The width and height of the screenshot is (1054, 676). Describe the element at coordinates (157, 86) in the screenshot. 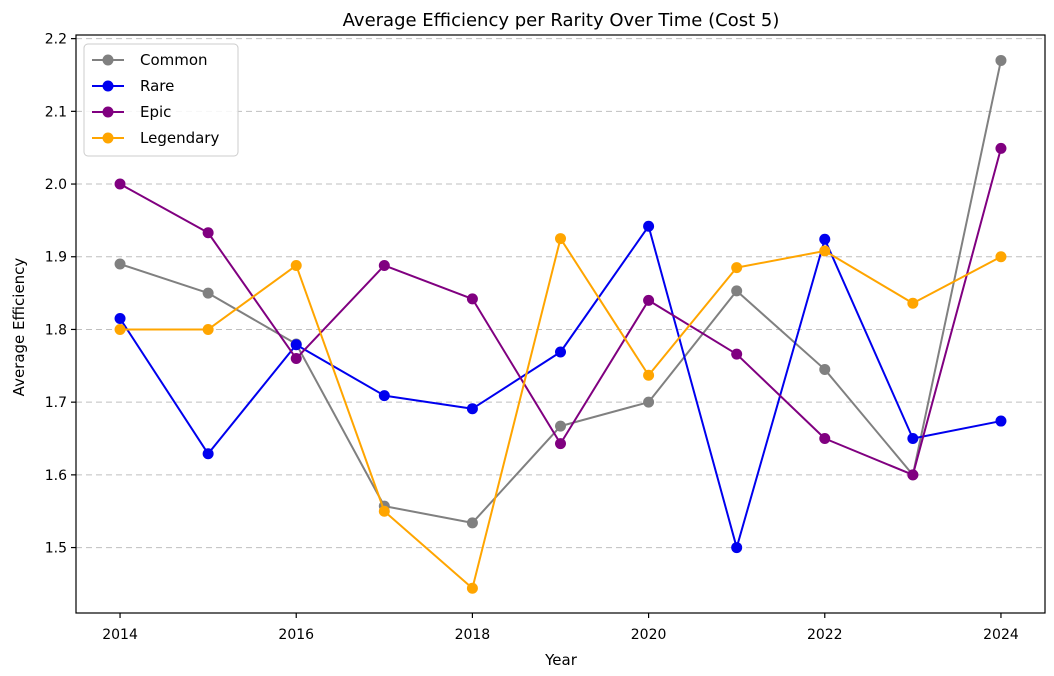

I see `legend-label: Rare` at that location.